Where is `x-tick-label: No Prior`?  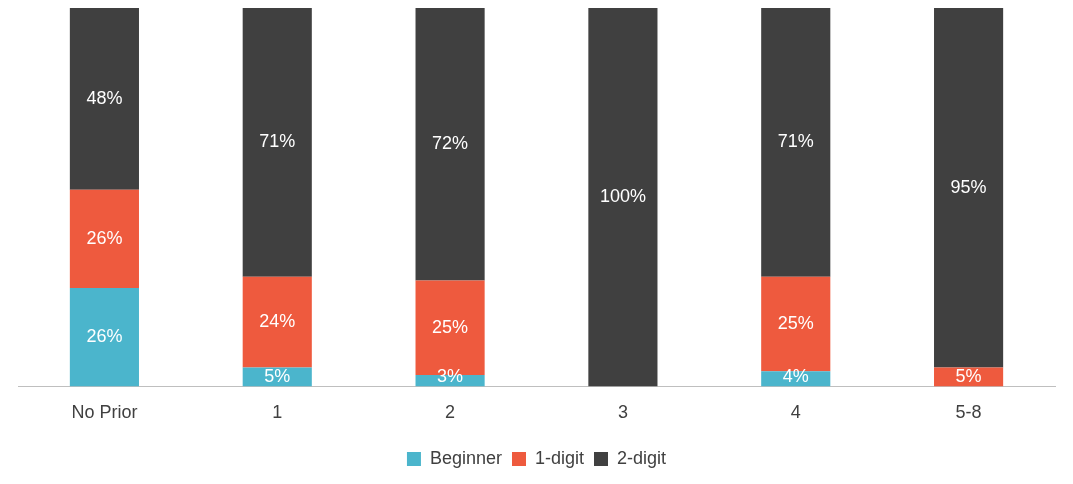 x-tick-label: No Prior is located at coordinates (104, 412).